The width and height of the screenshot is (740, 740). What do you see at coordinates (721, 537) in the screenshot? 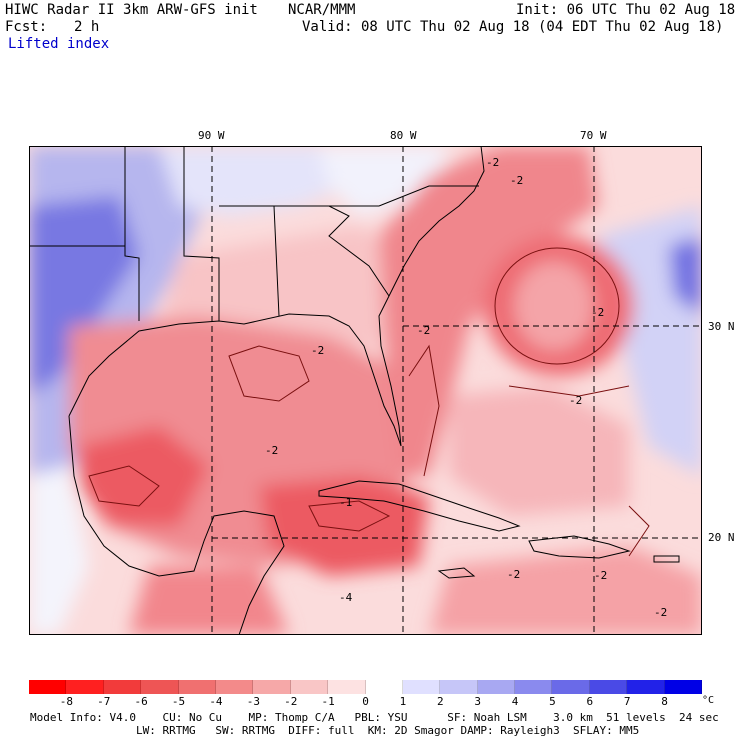
I see `lat-label-20n: 20 N` at bounding box center [721, 537].